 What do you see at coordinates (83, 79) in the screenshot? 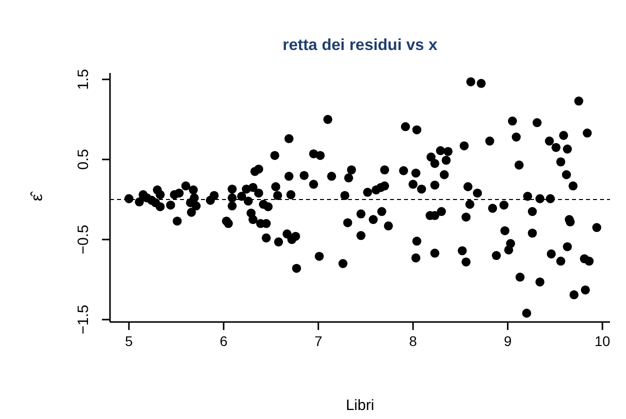
I see `y-tick-label: 1.5` at bounding box center [83, 79].